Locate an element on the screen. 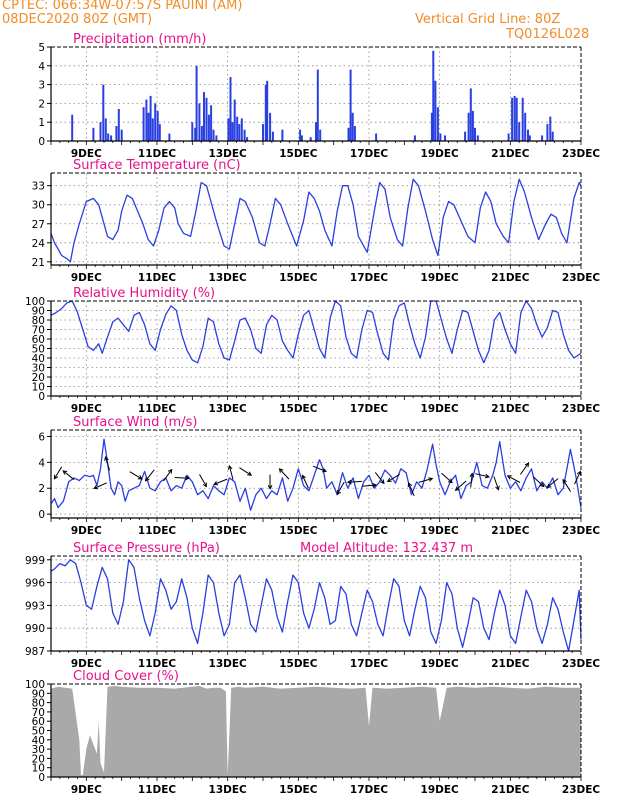 This screenshot has height=800, width=618. y-tick-label: 1 is located at coordinates (41, 123).